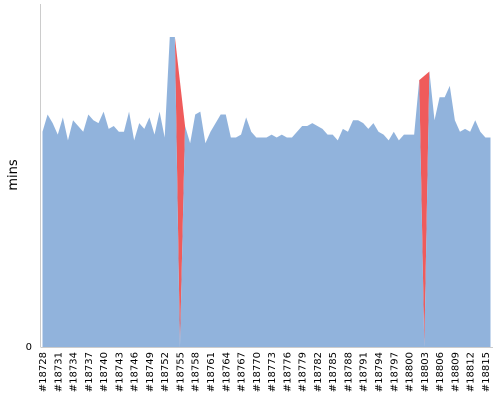 The width and height of the screenshot is (500, 400). Describe the element at coordinates (394, 372) in the screenshot. I see `x-tick-label: #18797` at that location.